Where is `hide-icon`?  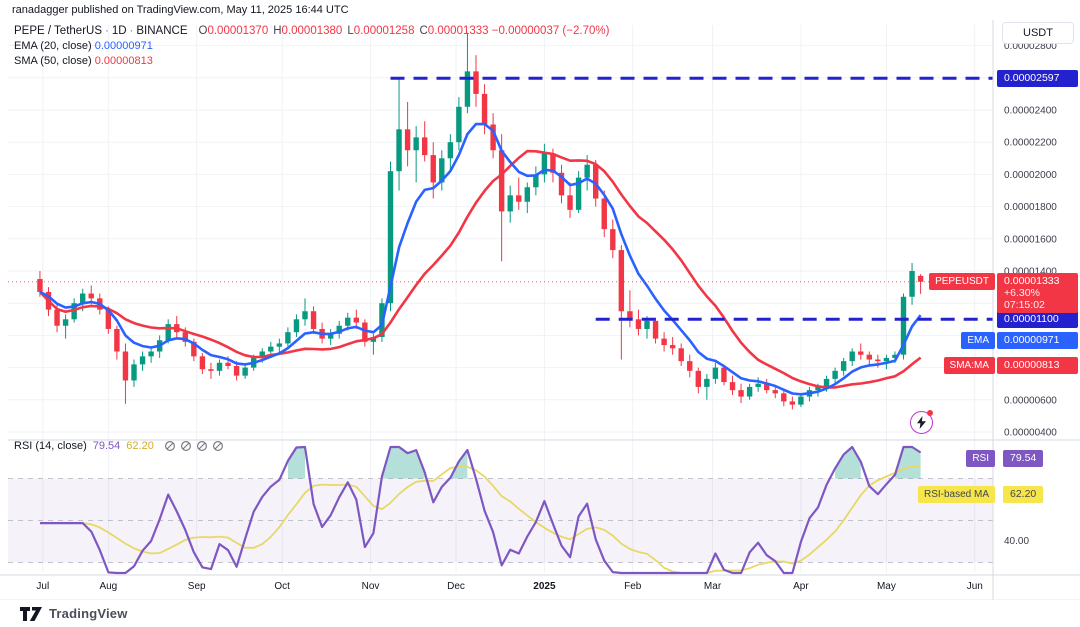 hide-icon is located at coordinates (170, 446).